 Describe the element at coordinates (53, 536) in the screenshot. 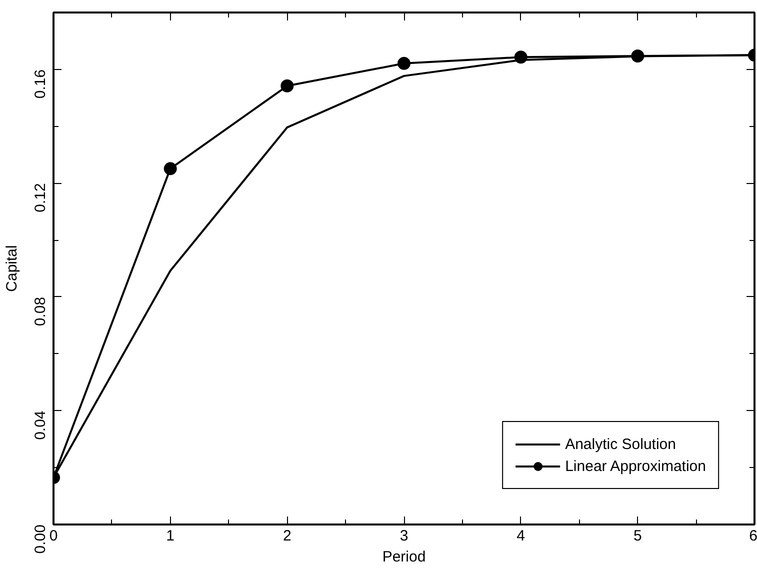

I see `x-tick-label: 0` at that location.